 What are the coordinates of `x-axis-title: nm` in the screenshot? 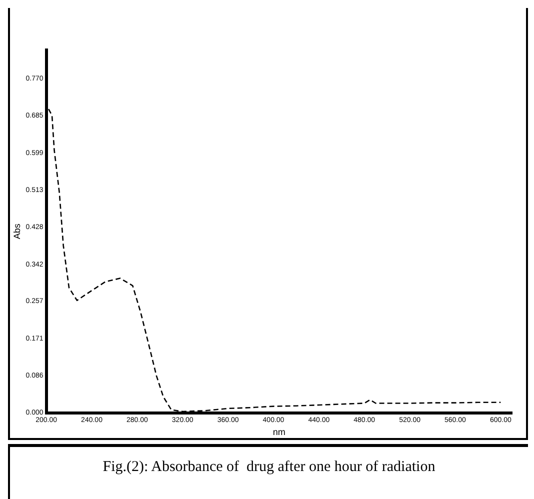 It's located at (279, 432).